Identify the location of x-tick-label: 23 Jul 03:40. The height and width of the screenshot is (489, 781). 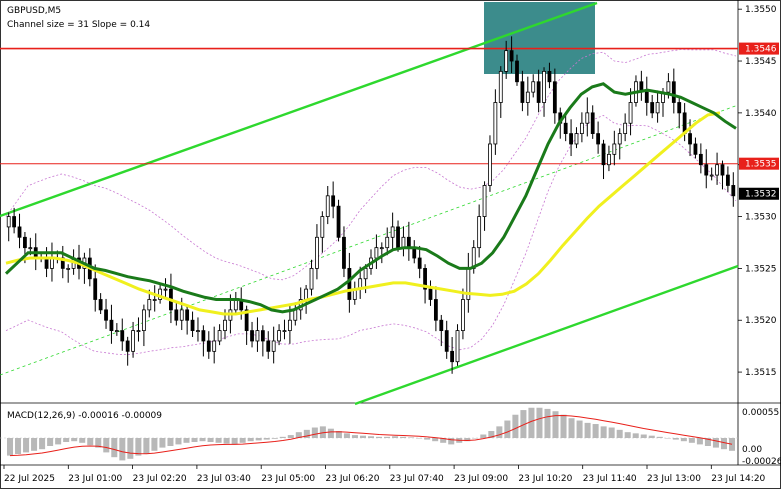
(224, 479).